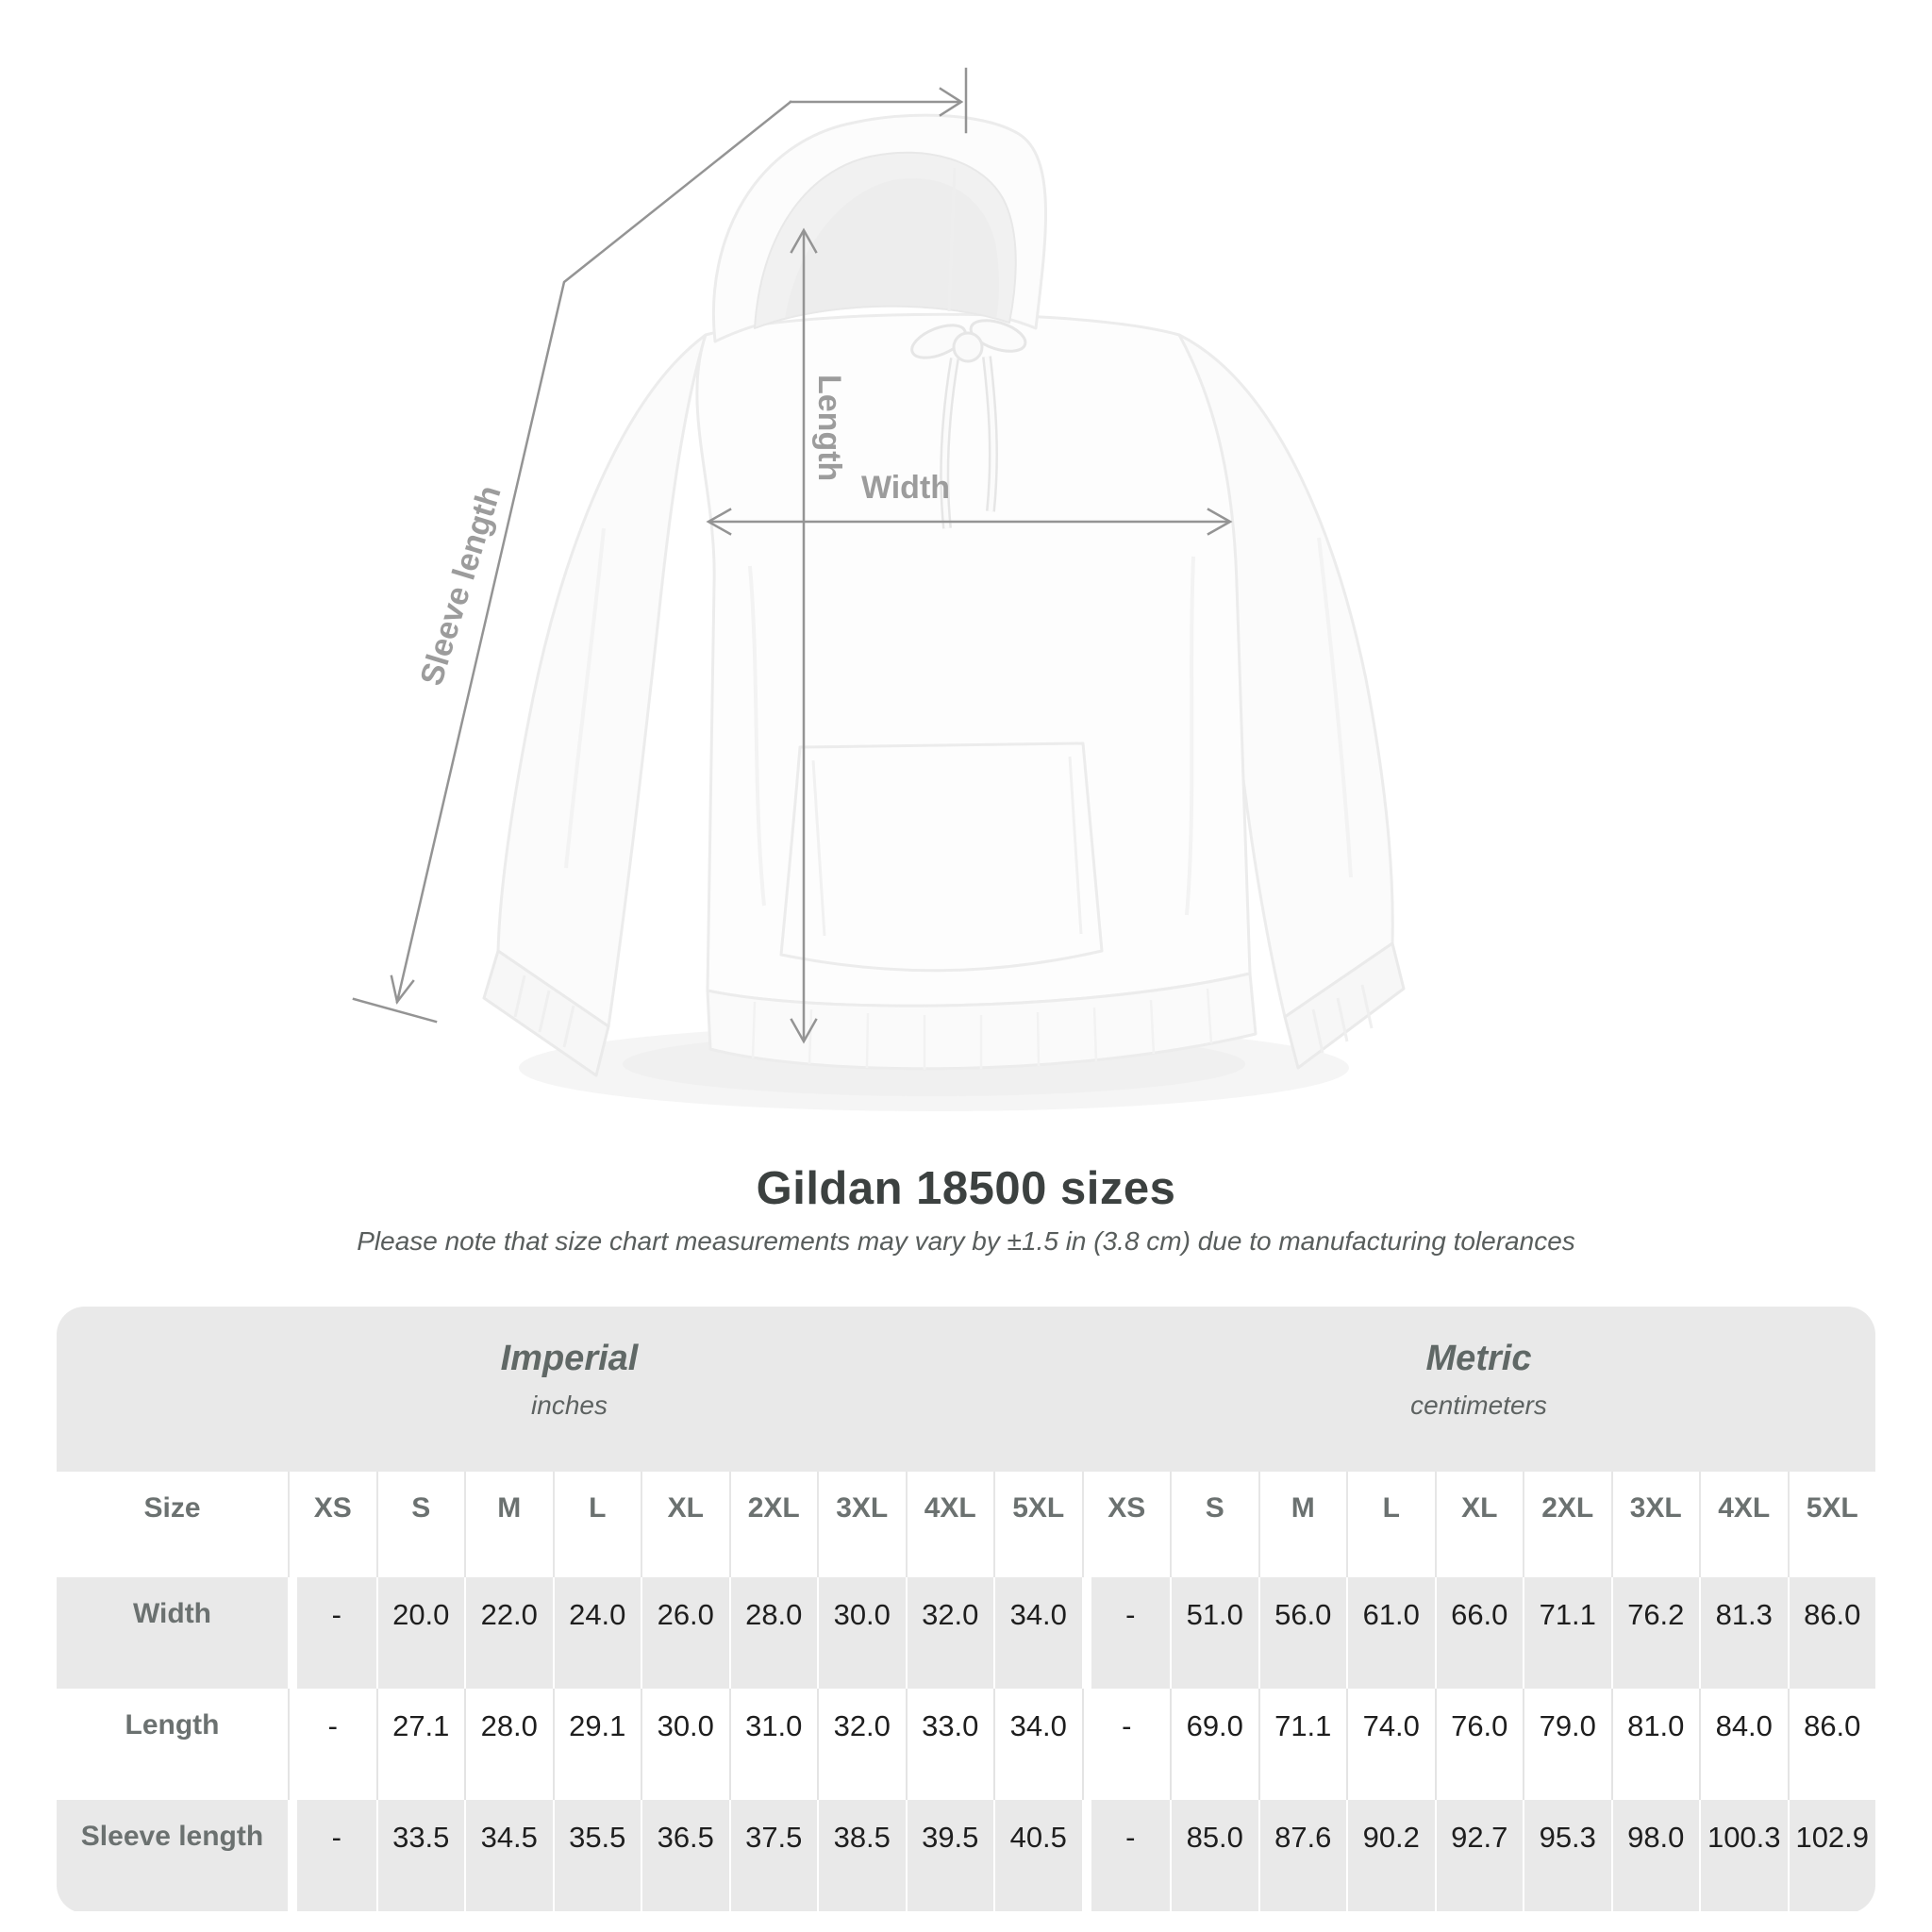 This screenshot has height=1932, width=1932. Describe the element at coordinates (1478, 1358) in the screenshot. I see `metric-label: Metric` at that location.